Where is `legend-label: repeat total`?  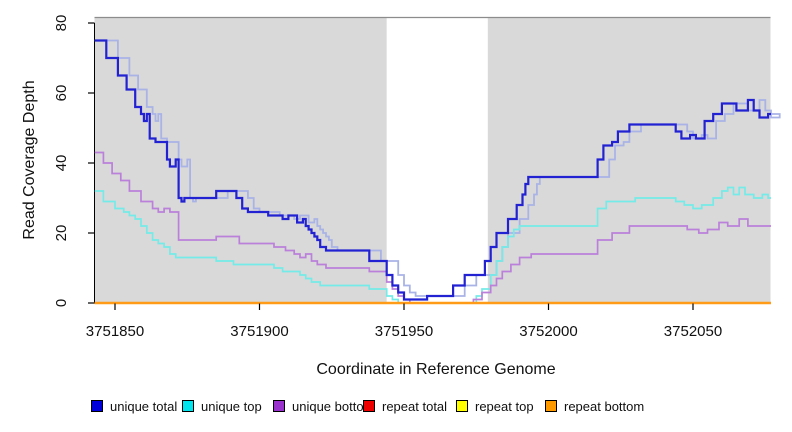 legend-label: repeat total is located at coordinates (415, 406).